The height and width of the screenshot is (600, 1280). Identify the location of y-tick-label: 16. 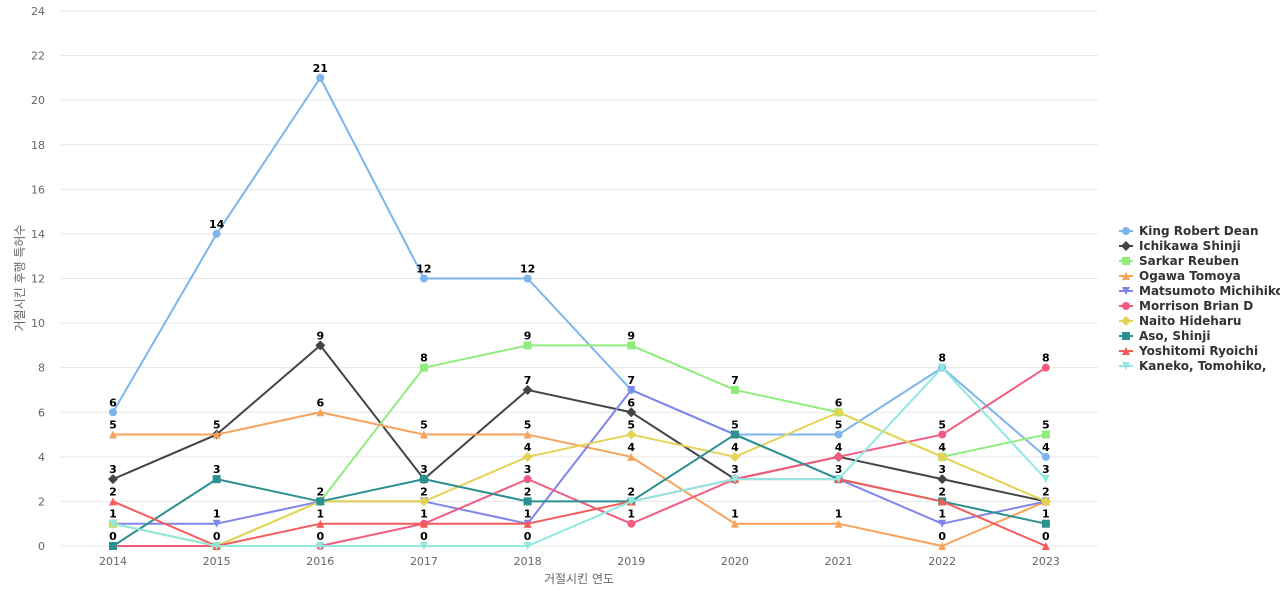
(38, 189).